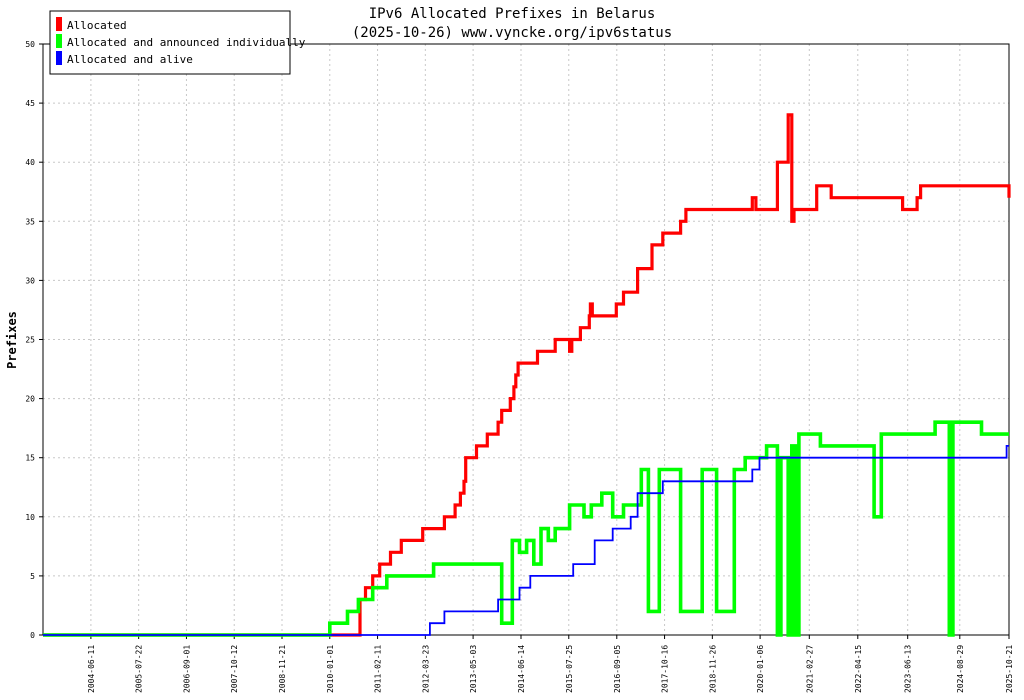 This screenshot has height=700, width=1024. I want to click on x-tick-label: 2025-10-21, so click(1009, 669).